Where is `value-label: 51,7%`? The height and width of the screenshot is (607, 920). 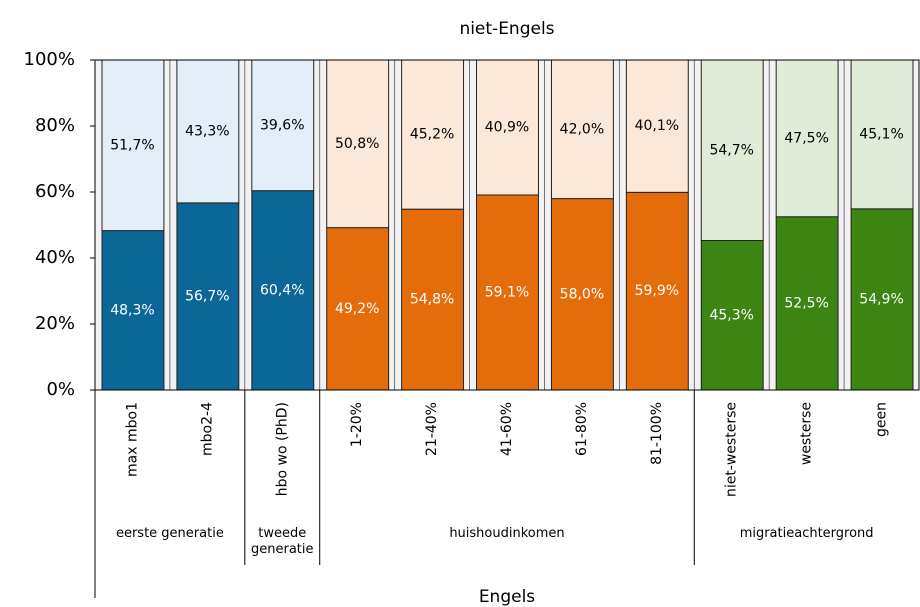
value-label: 51,7% is located at coordinates (132, 145).